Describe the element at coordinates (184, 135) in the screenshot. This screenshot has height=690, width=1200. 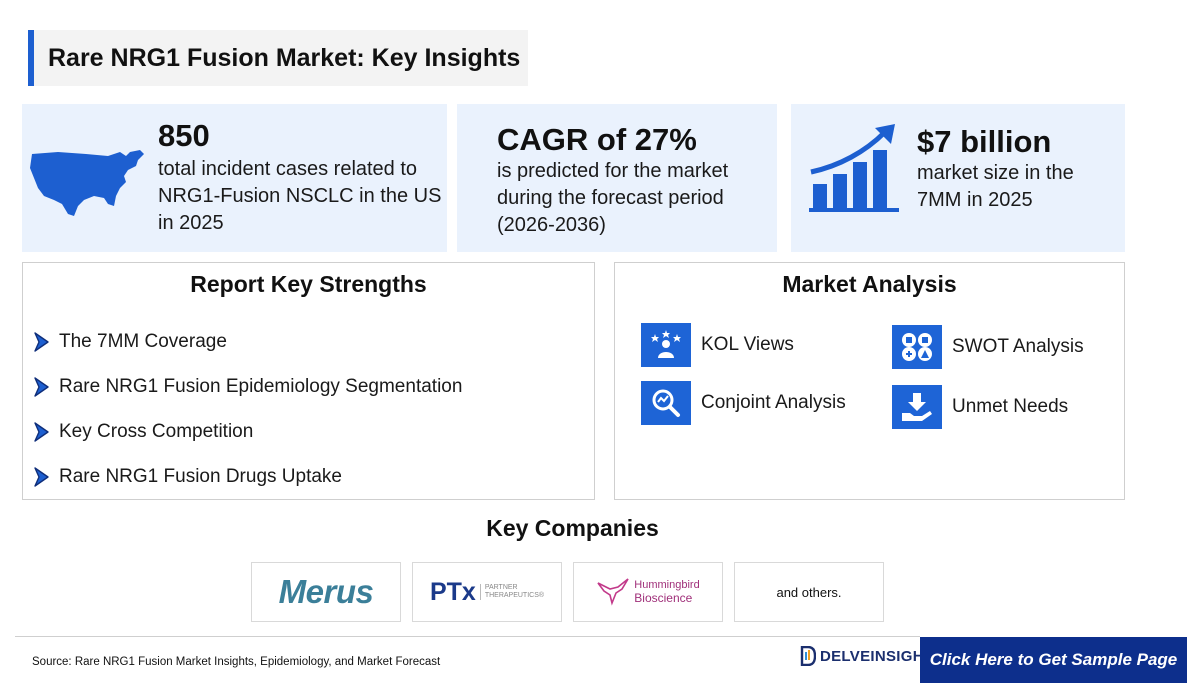
I see `us-cases-value: 850` at that location.